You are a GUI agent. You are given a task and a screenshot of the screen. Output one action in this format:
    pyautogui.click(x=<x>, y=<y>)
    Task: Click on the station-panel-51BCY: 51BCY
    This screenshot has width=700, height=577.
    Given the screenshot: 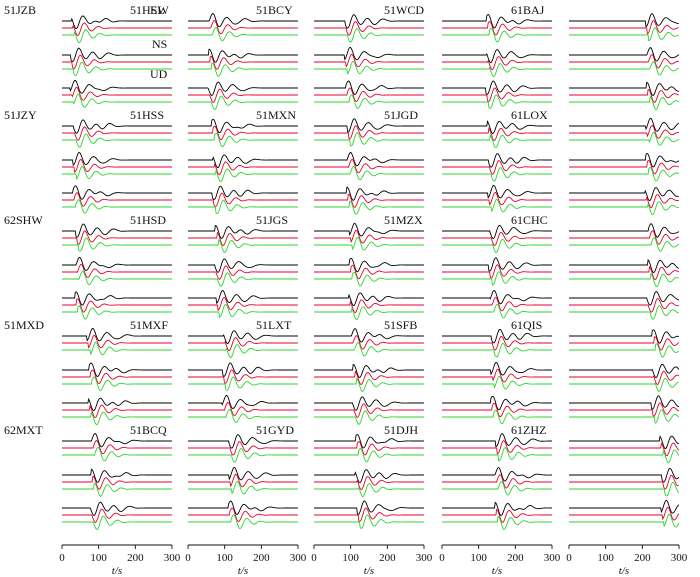 What is the action you would take?
    pyautogui.click(x=340, y=56)
    